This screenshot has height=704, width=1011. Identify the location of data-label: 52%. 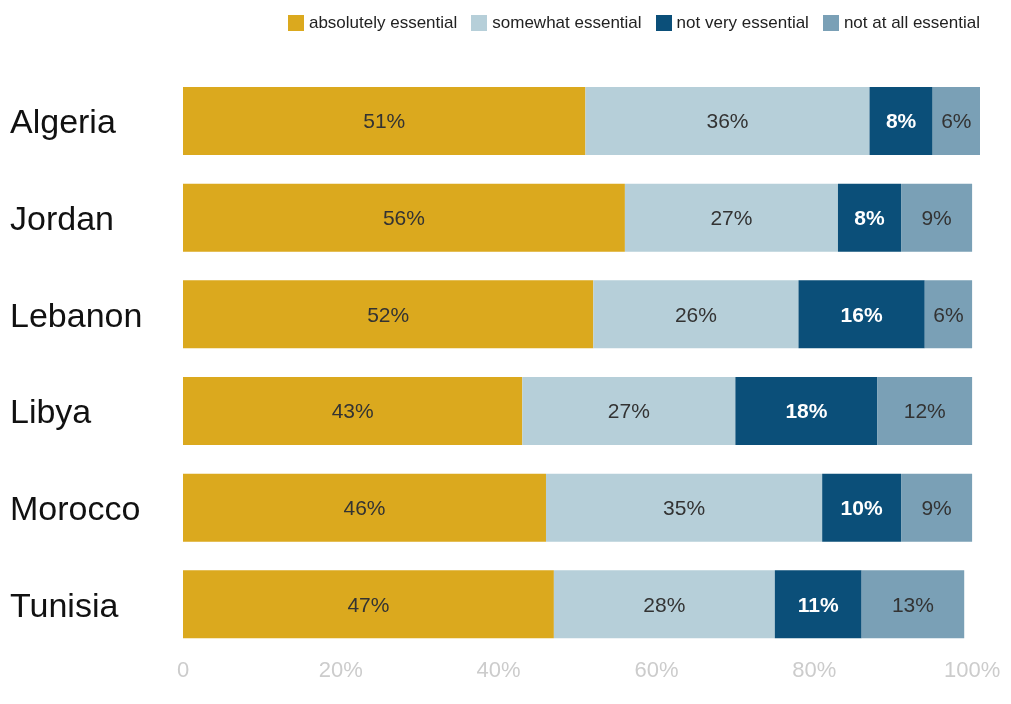
(388, 314).